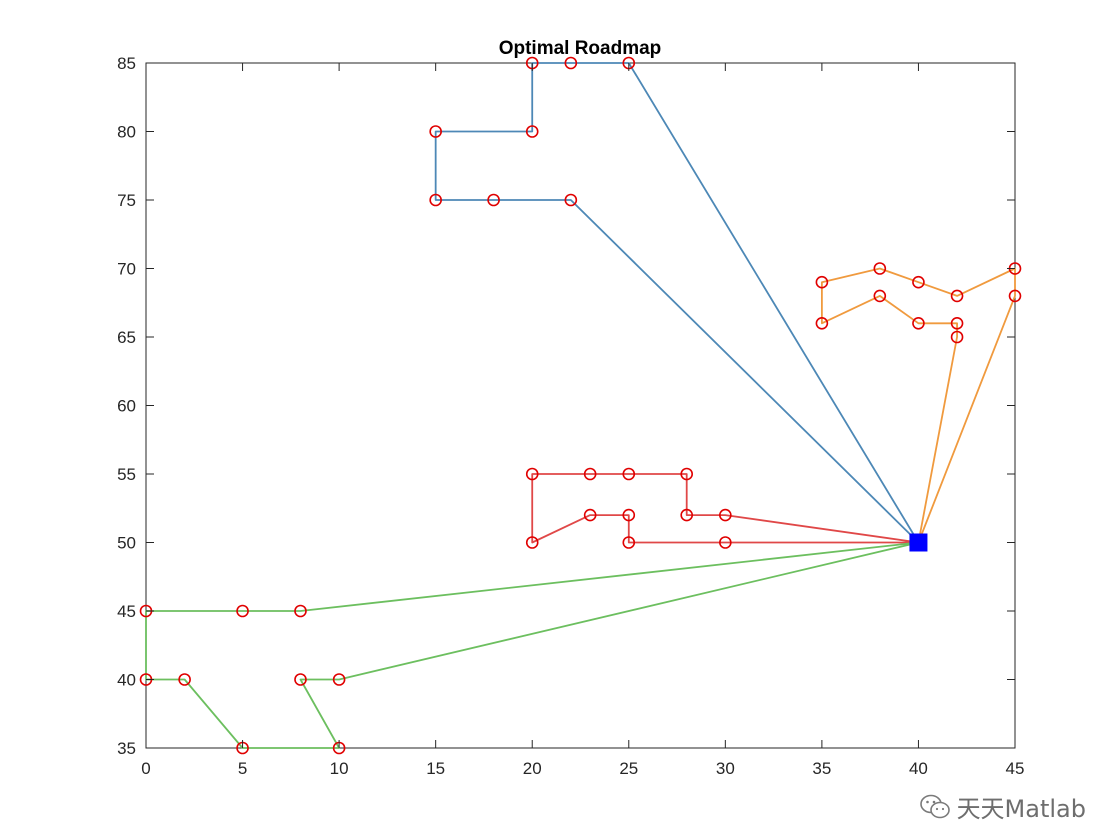 The image size is (1120, 840). Describe the element at coordinates (339, 768) in the screenshot. I see `x-tick-label: 10` at that location.